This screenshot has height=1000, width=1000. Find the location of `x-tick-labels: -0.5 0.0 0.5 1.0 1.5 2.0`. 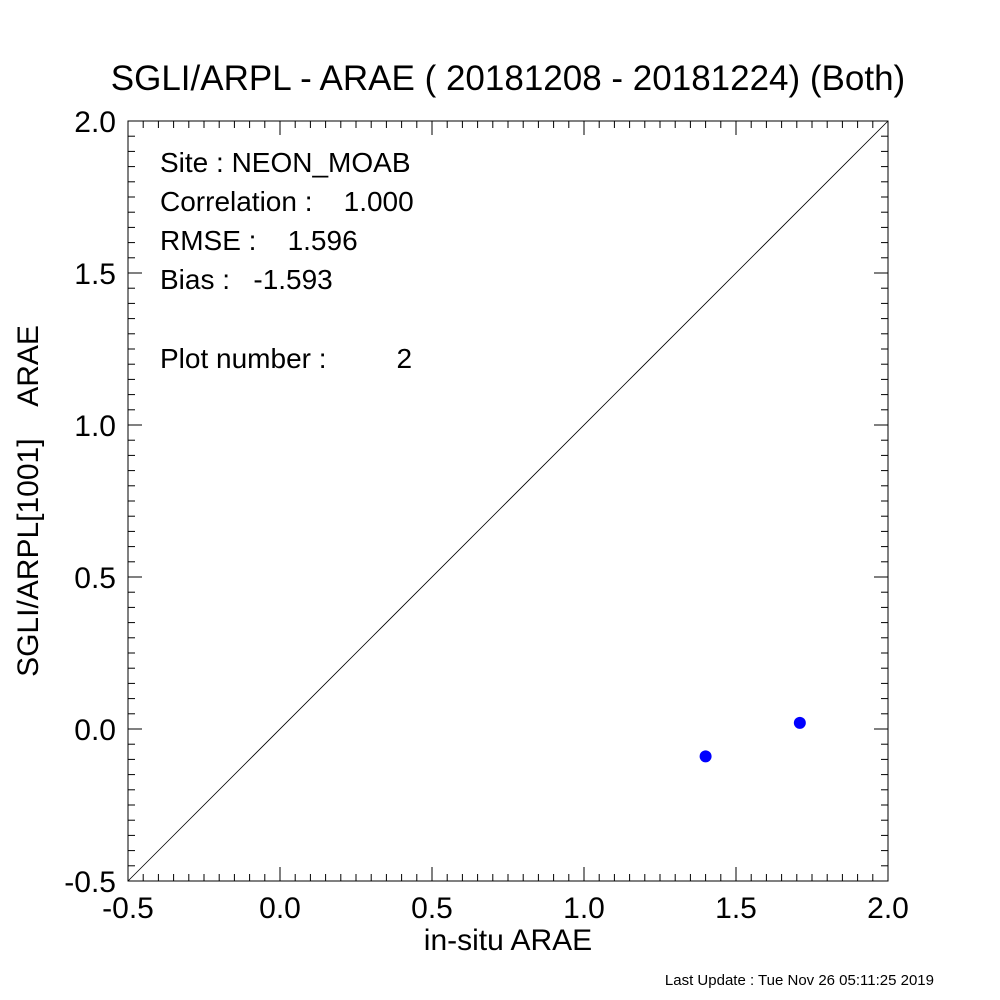

x-tick-labels: -0.5 0.0 0.5 1.0 1.5 2.0 is located at coordinates (505, 908).